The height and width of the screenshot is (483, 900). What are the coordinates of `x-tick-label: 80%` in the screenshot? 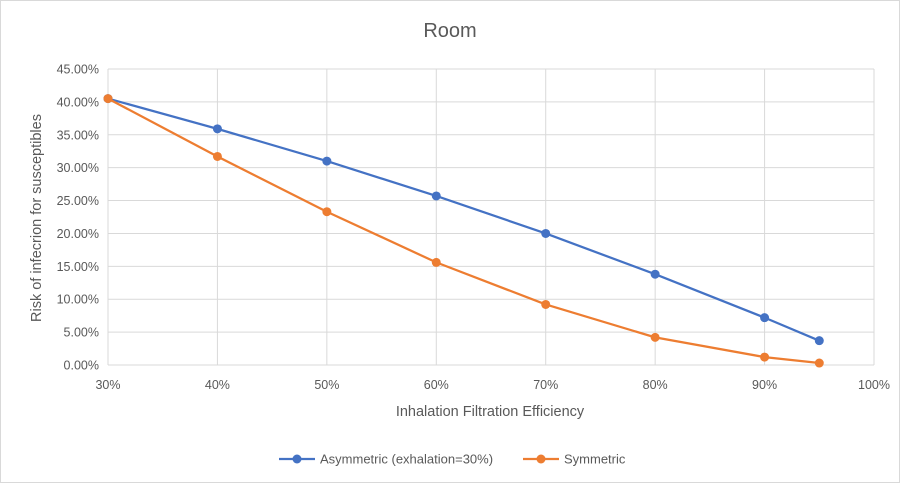 It's located at (655, 385).